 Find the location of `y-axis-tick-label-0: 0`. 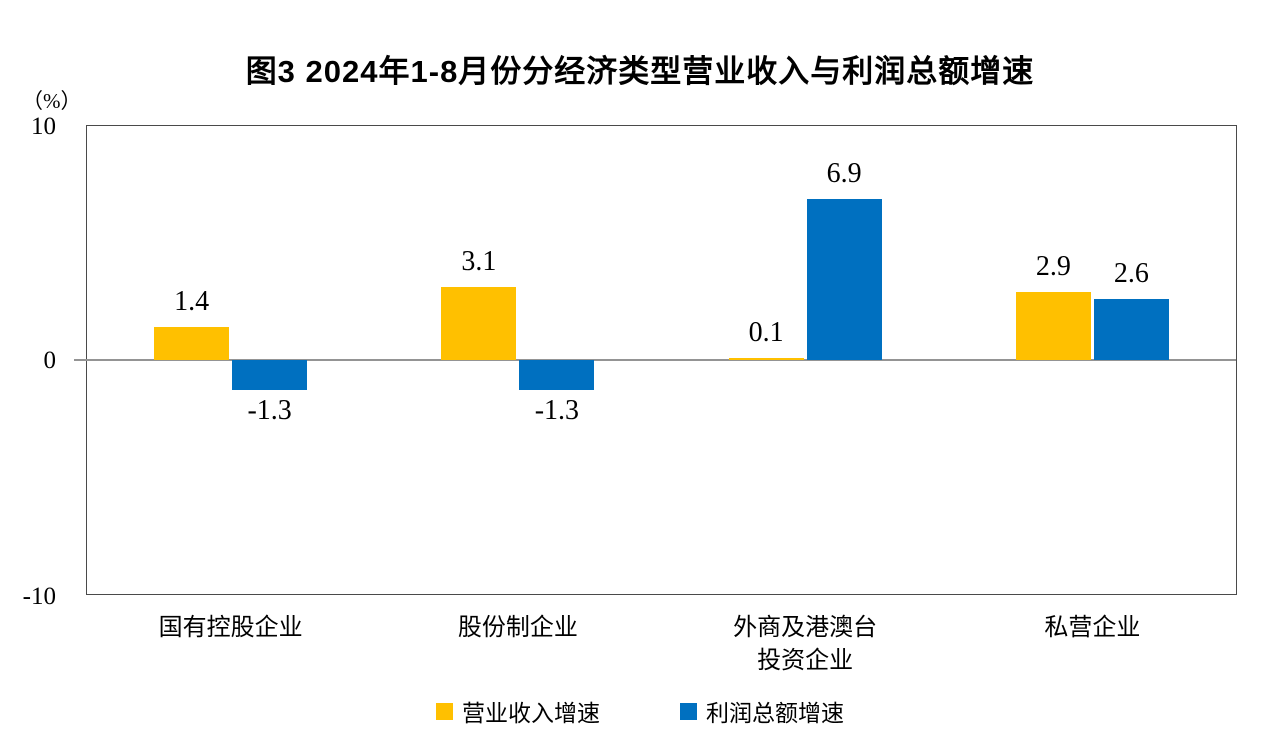

y-axis-tick-label-0: 0 is located at coordinates (50, 360).